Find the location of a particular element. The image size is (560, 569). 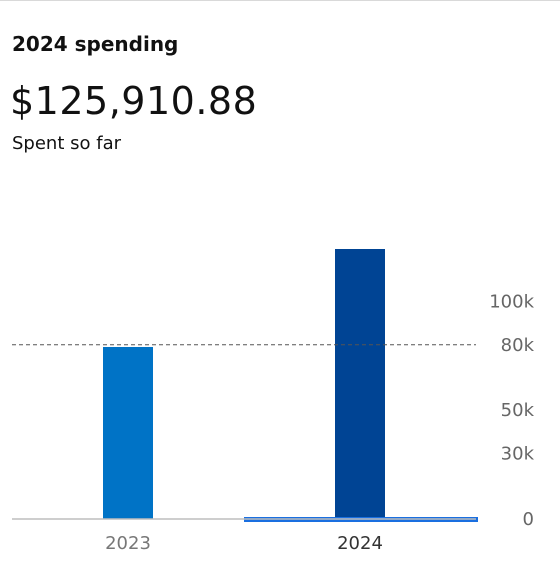

bar-2024 is located at coordinates (360, 384).